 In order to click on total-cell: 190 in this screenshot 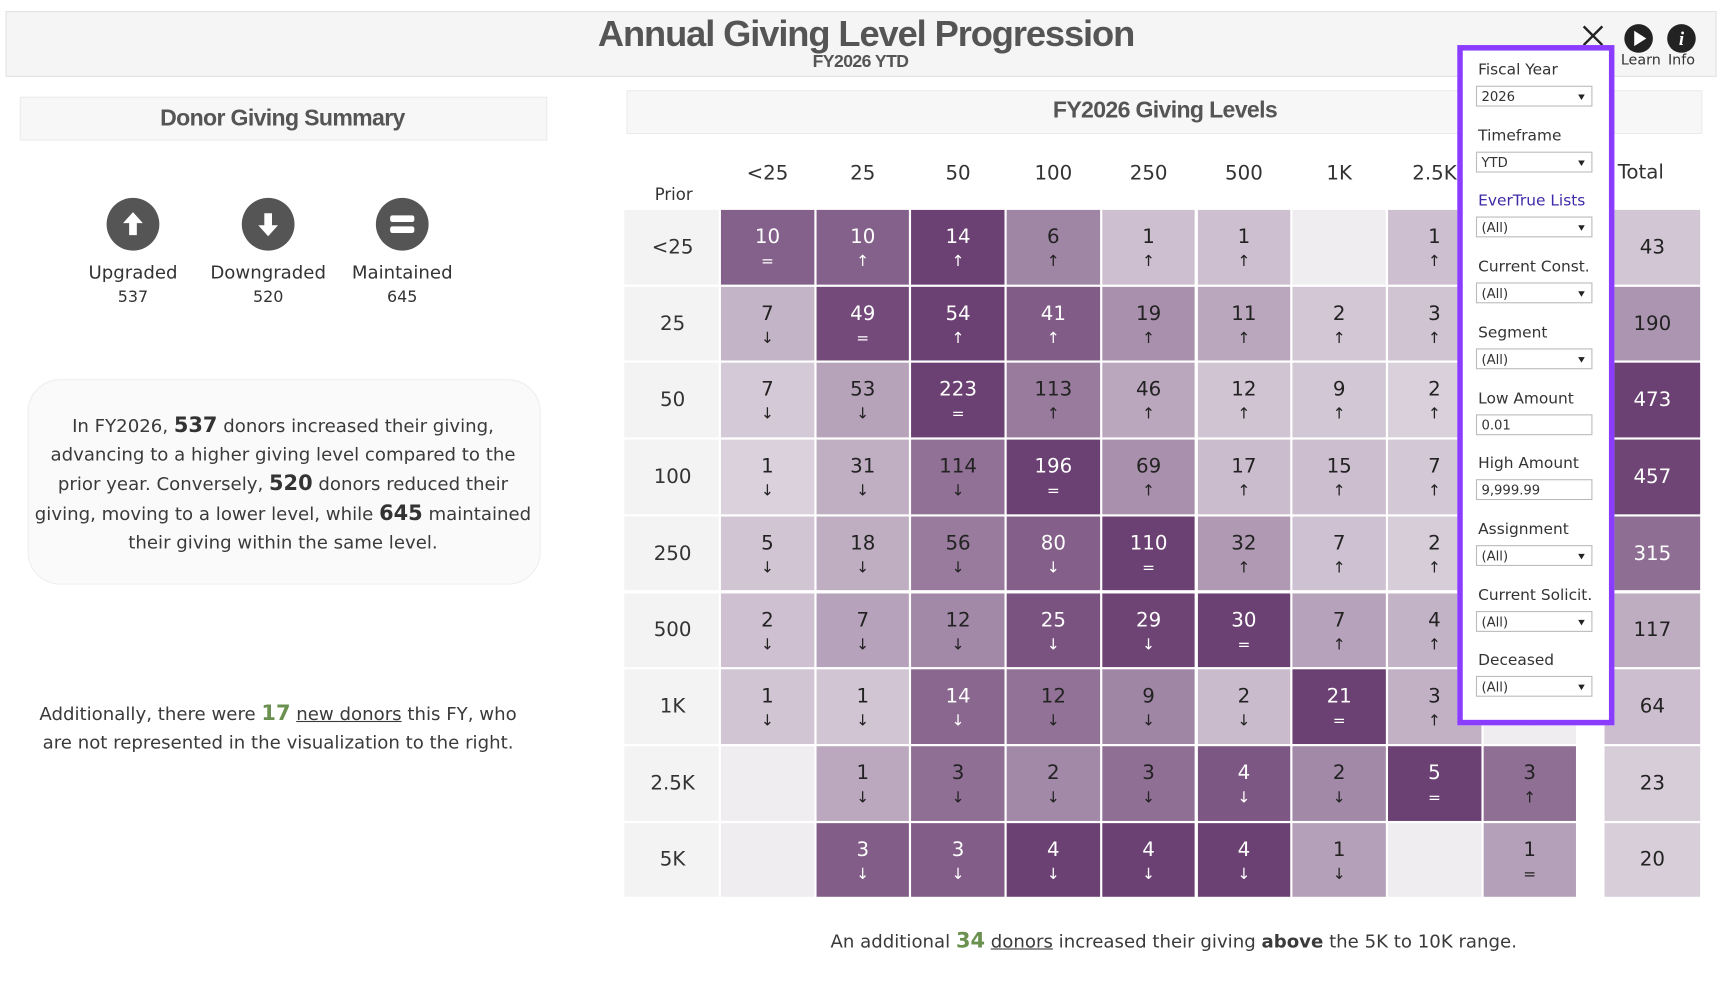, I will do `click(1652, 323)`.